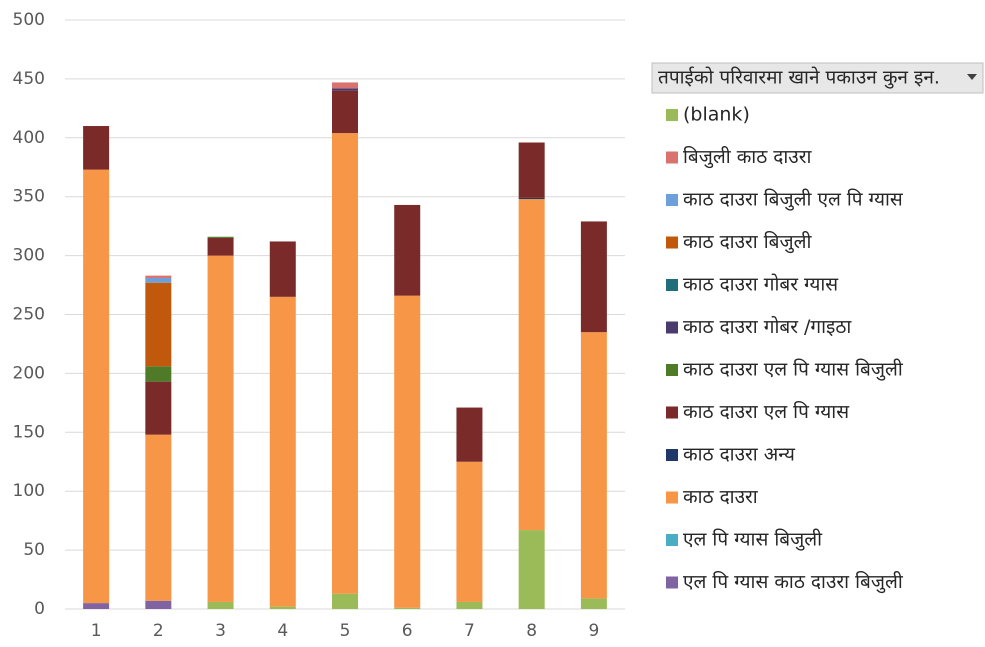  What do you see at coordinates (761, 284) in the screenshot?
I see `legend-label: काठ दाउरा गोबर ग्यास` at bounding box center [761, 284].